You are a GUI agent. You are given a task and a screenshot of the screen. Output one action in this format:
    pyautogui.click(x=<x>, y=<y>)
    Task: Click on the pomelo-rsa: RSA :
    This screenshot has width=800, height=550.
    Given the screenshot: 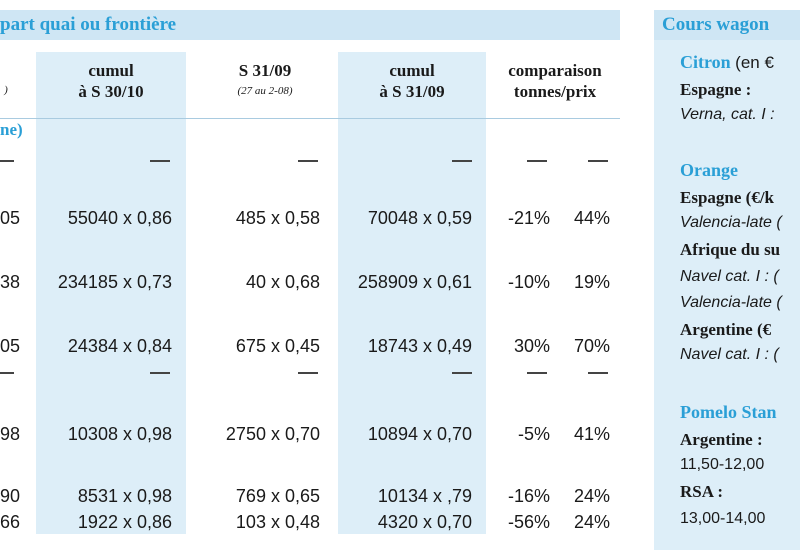 What is the action you would take?
    pyautogui.click(x=701, y=491)
    